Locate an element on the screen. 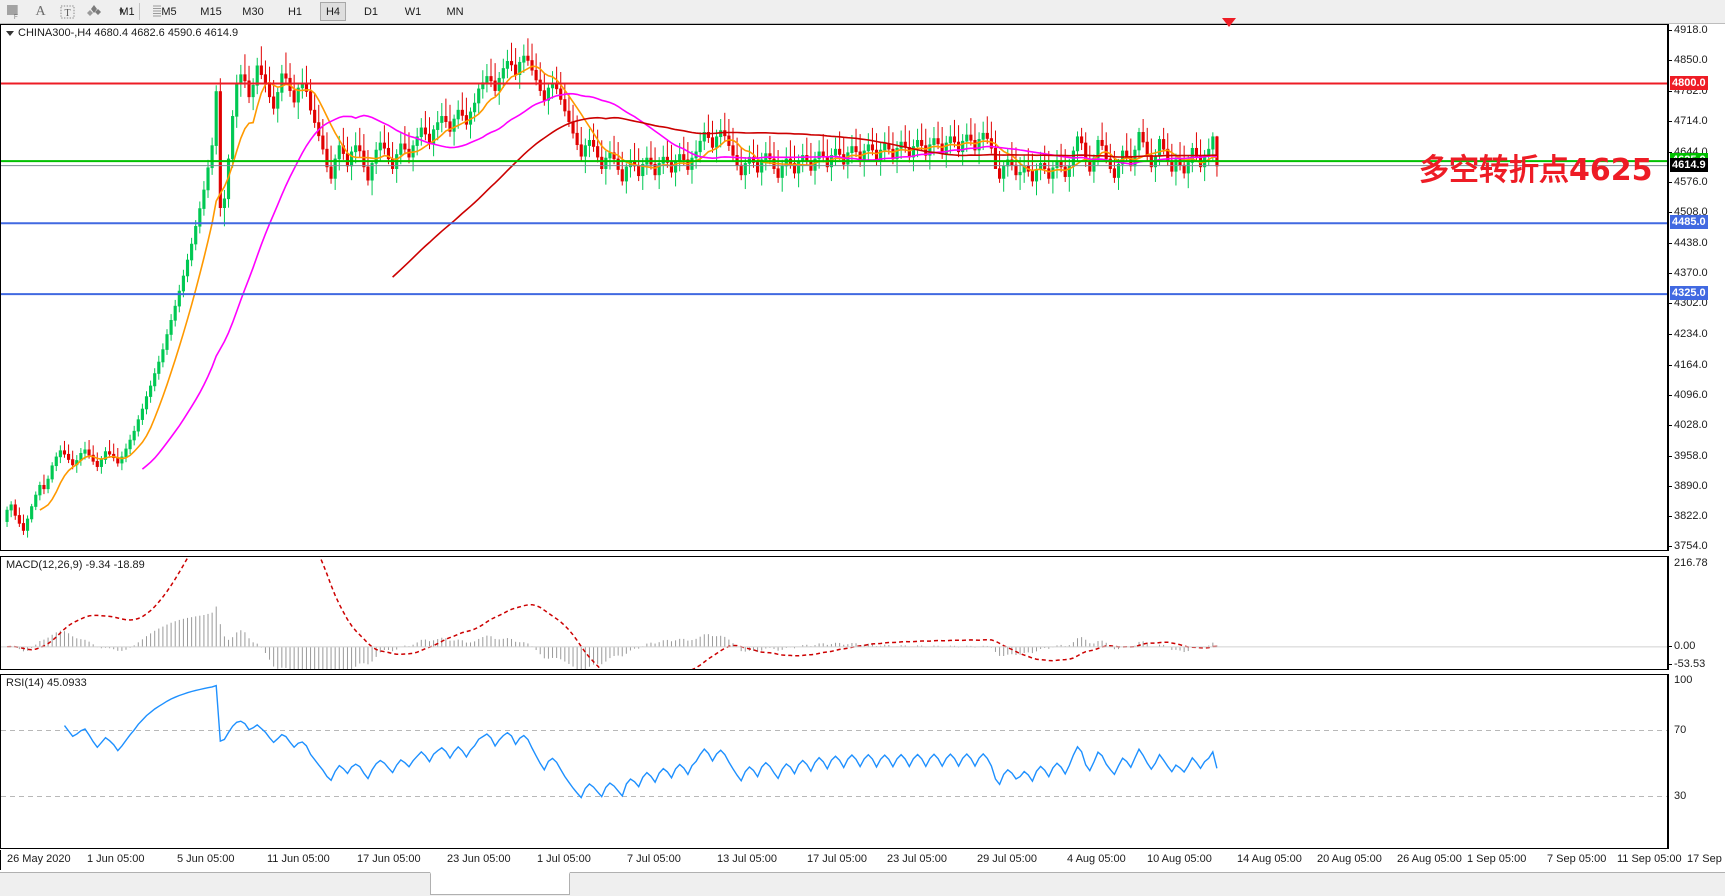 The height and width of the screenshot is (896, 1725). price-tick-label: 3958.0 is located at coordinates (1691, 455).